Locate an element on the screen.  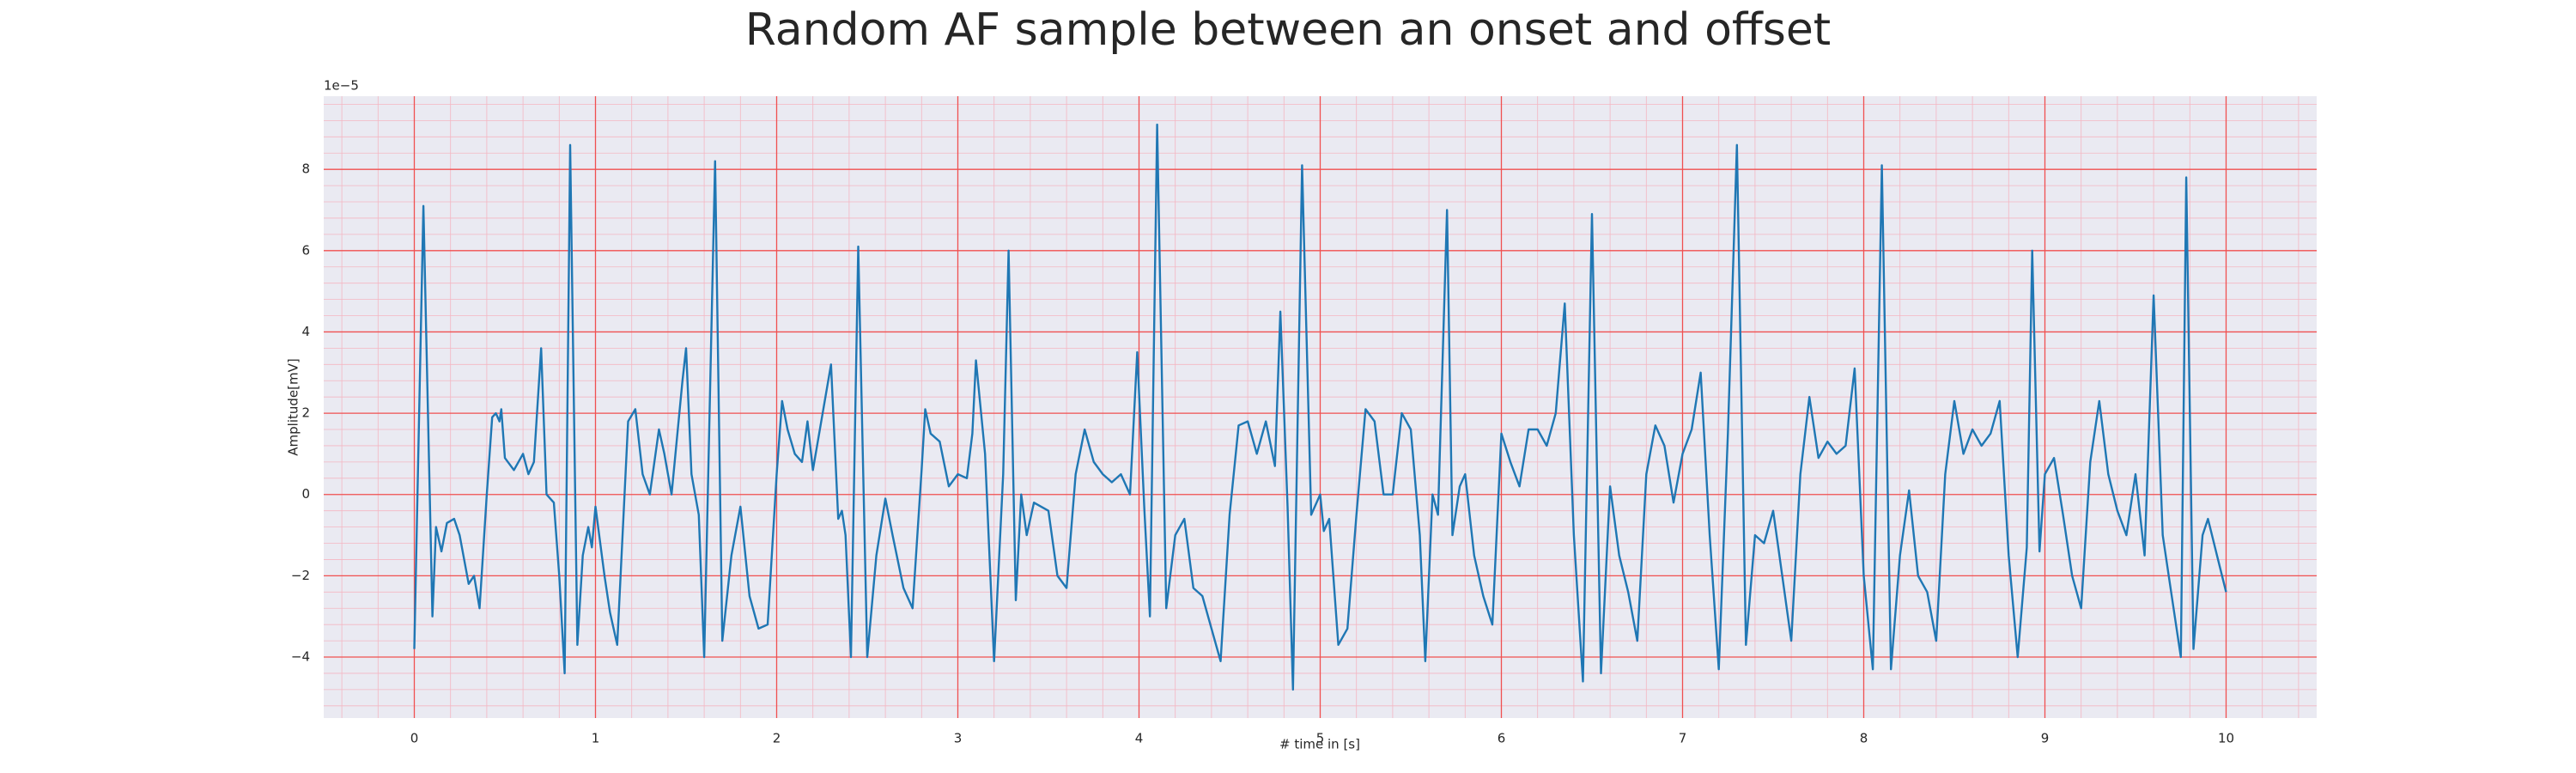
y-tick-label: 0 is located at coordinates (305, 494).